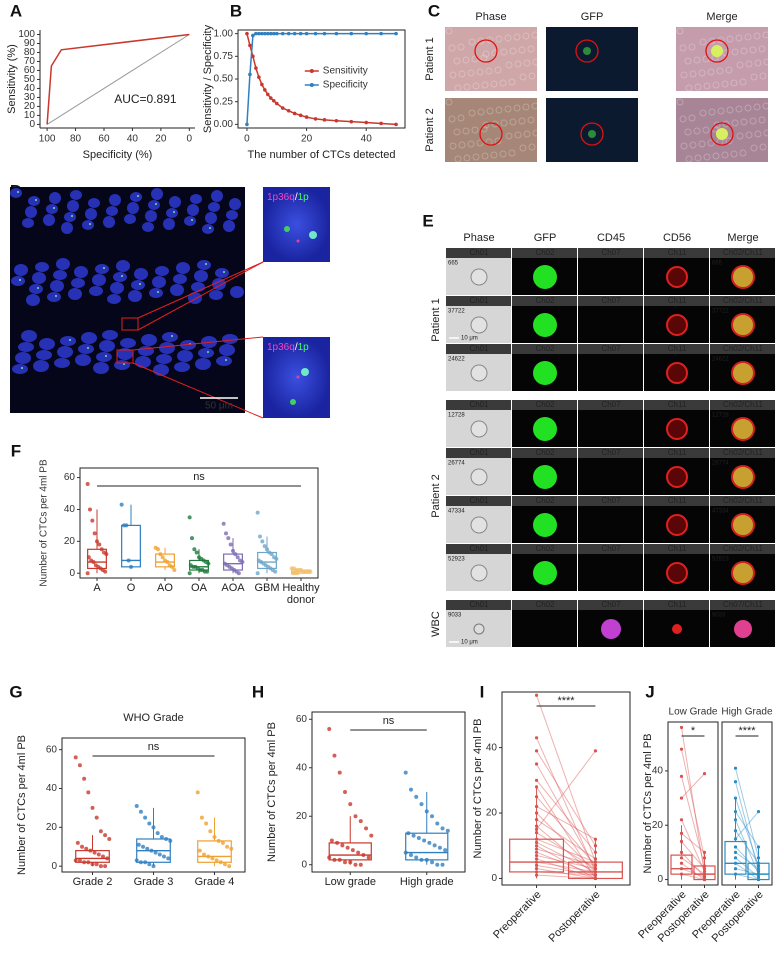  I want to click on x-axis-label: The number of CTCs detected, so click(322, 155).